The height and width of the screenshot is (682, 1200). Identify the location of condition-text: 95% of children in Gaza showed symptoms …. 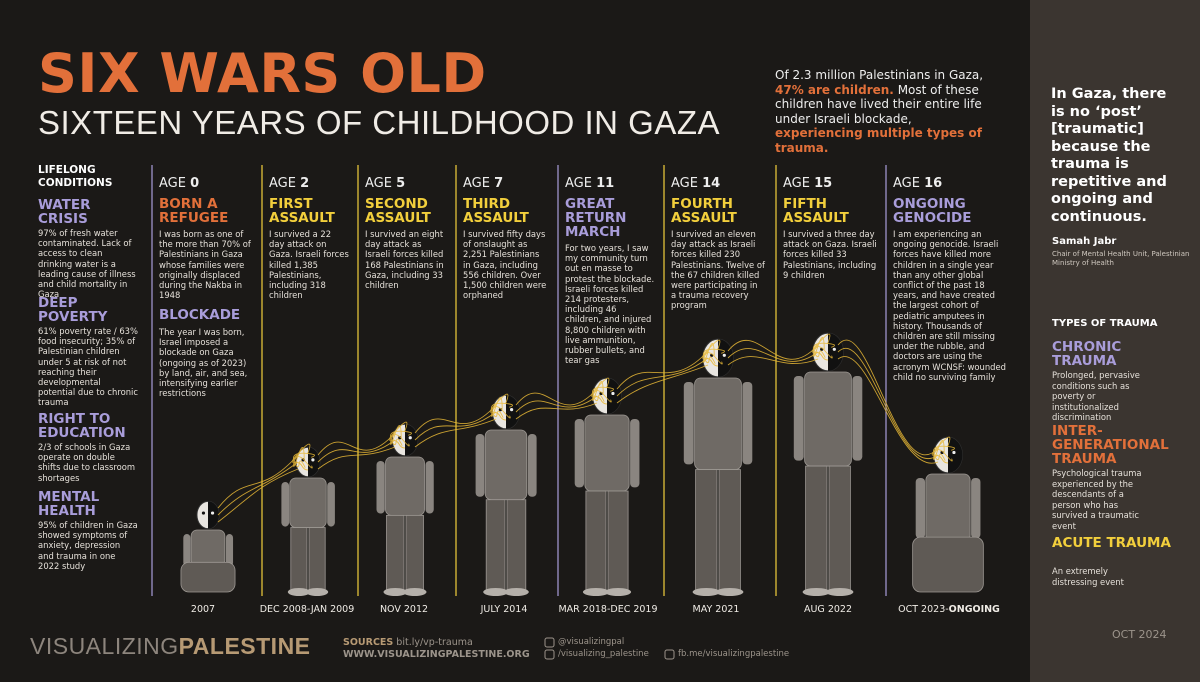
(88, 545).